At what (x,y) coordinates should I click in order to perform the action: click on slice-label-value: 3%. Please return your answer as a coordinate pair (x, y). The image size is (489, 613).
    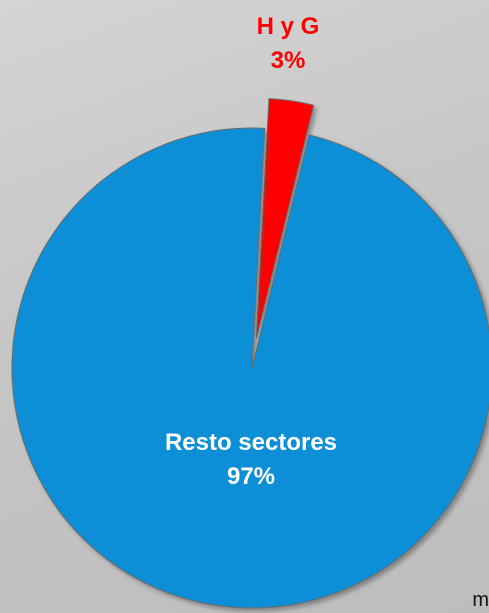
    Looking at the image, I should click on (288, 60).